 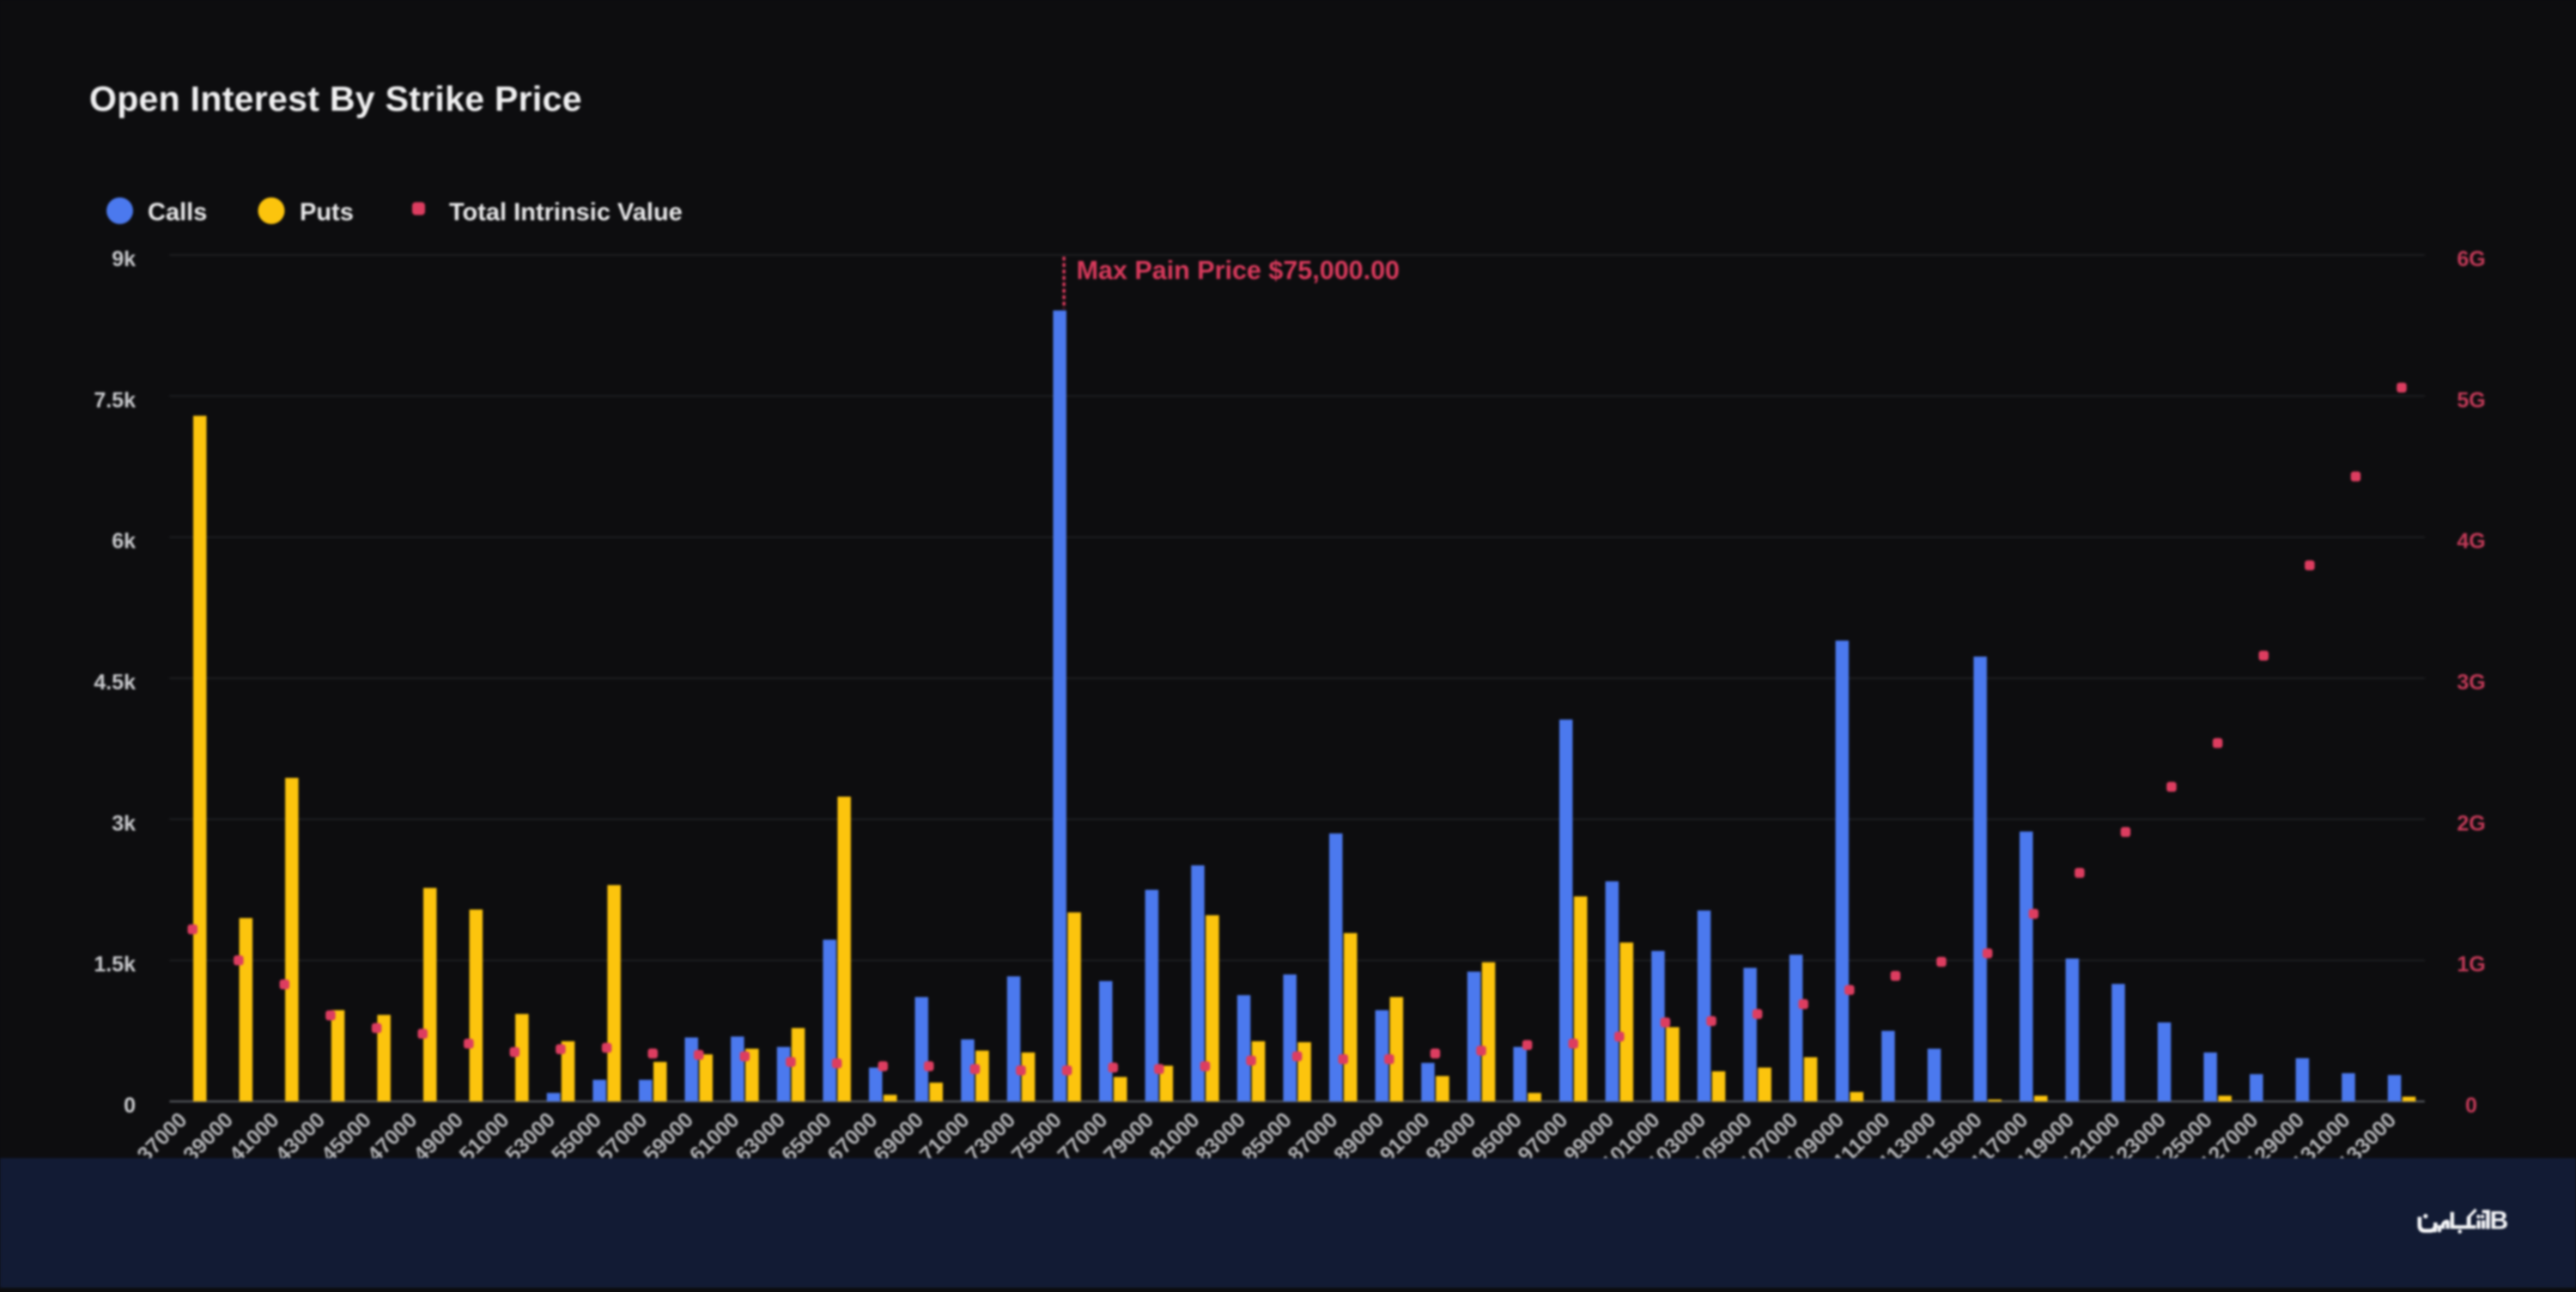 What do you see at coordinates (177, 213) in the screenshot?
I see `svg-text: Calls` at bounding box center [177, 213].